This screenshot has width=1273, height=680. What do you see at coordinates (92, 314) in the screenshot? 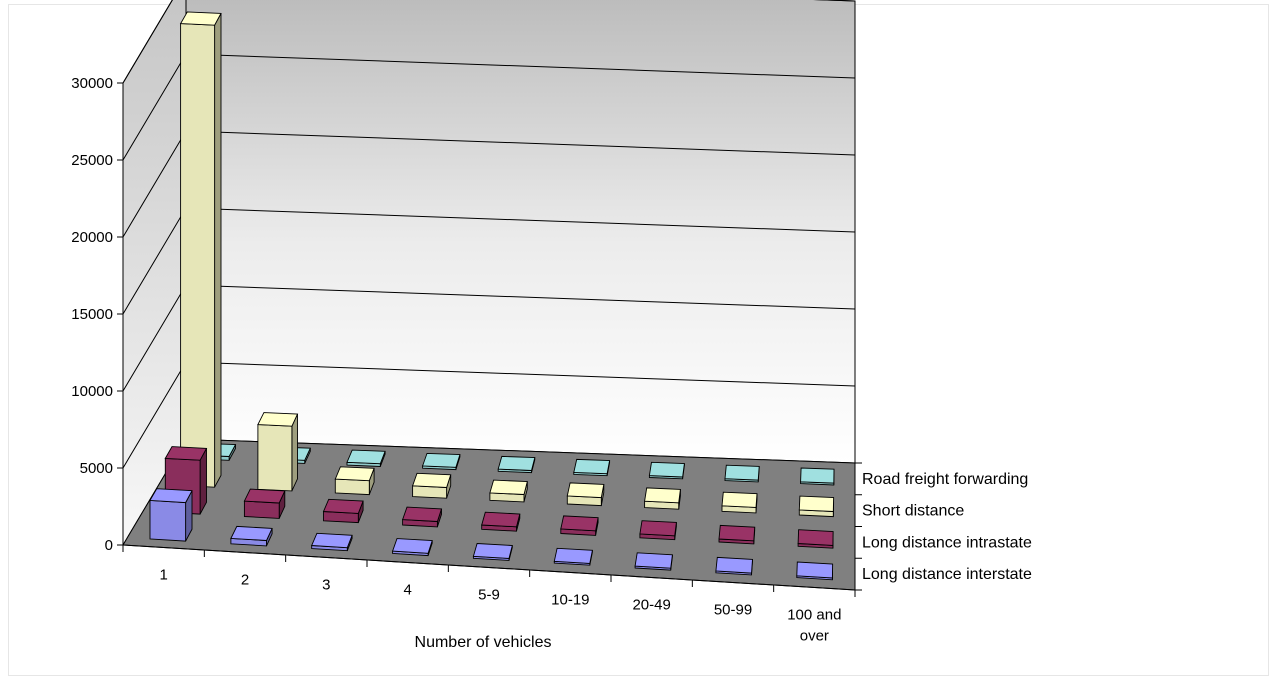
I see `y-tick-label: 15000` at bounding box center [92, 314].